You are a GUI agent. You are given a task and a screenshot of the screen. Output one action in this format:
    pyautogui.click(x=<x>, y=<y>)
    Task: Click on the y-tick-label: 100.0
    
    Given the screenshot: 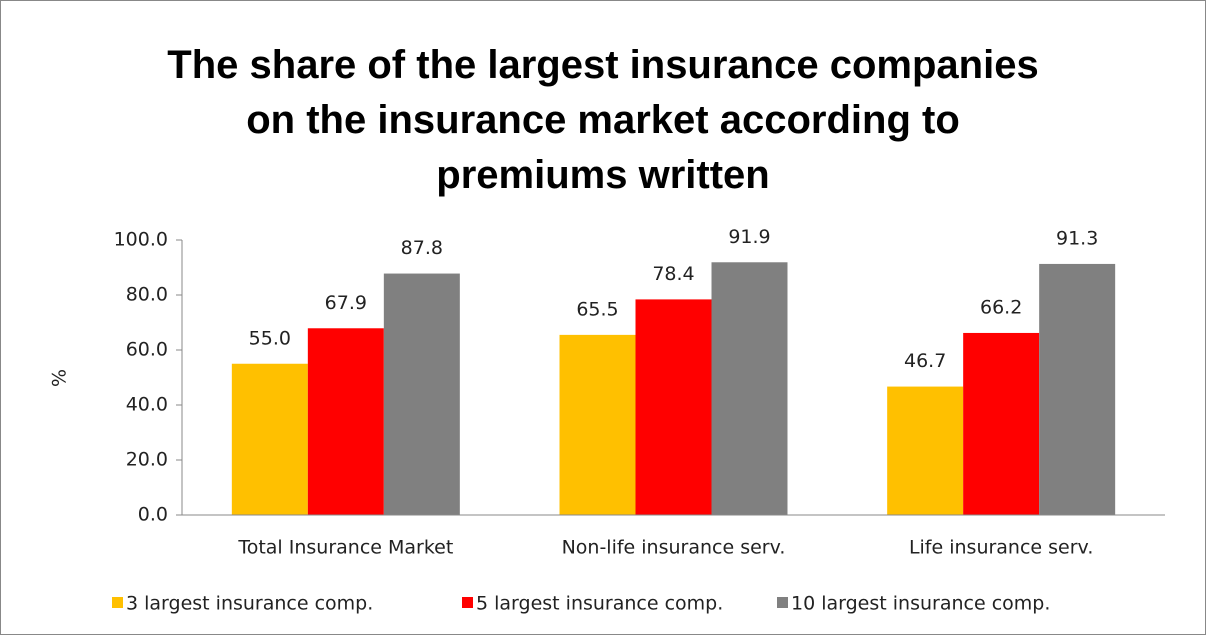 What is the action you would take?
    pyautogui.click(x=141, y=240)
    